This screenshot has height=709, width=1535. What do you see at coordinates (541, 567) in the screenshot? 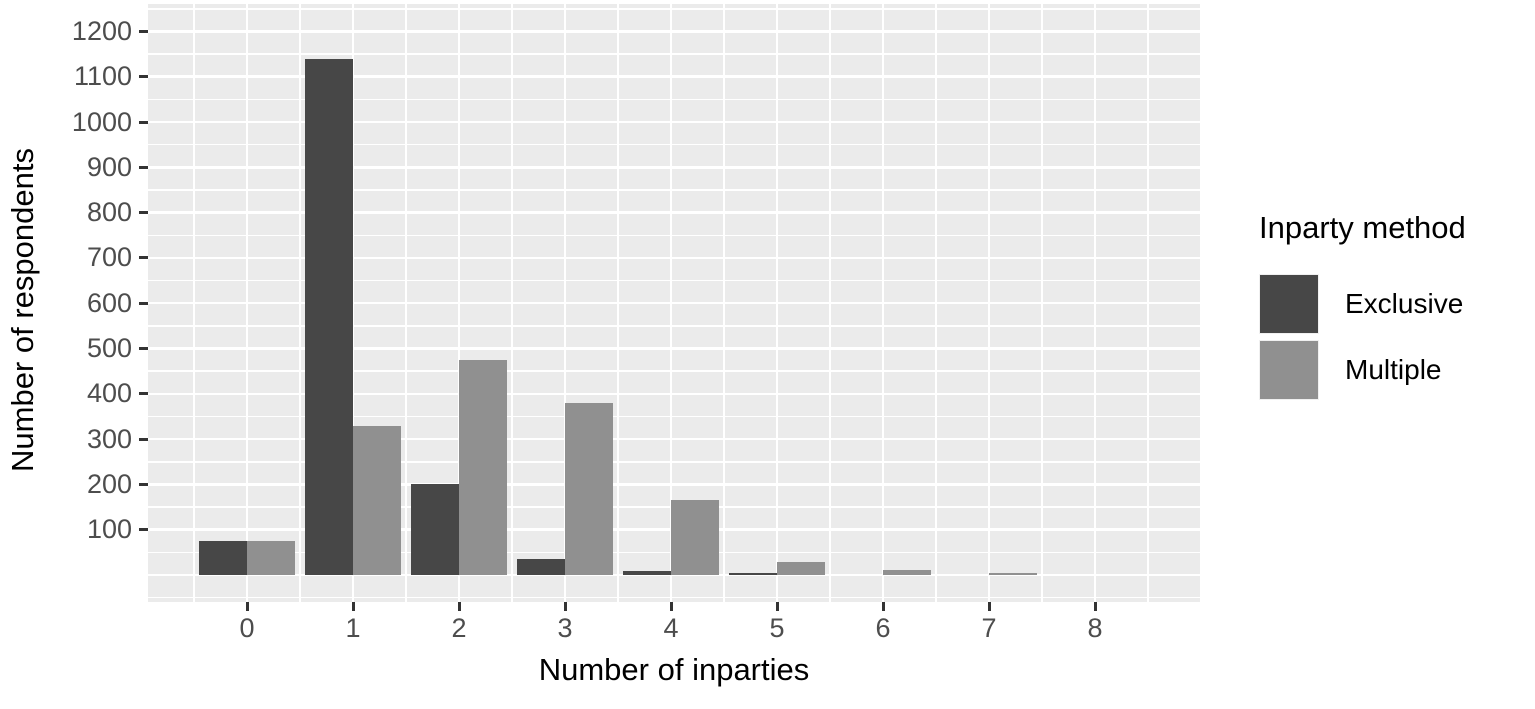
I see `bar-exclusive-x3` at bounding box center [541, 567].